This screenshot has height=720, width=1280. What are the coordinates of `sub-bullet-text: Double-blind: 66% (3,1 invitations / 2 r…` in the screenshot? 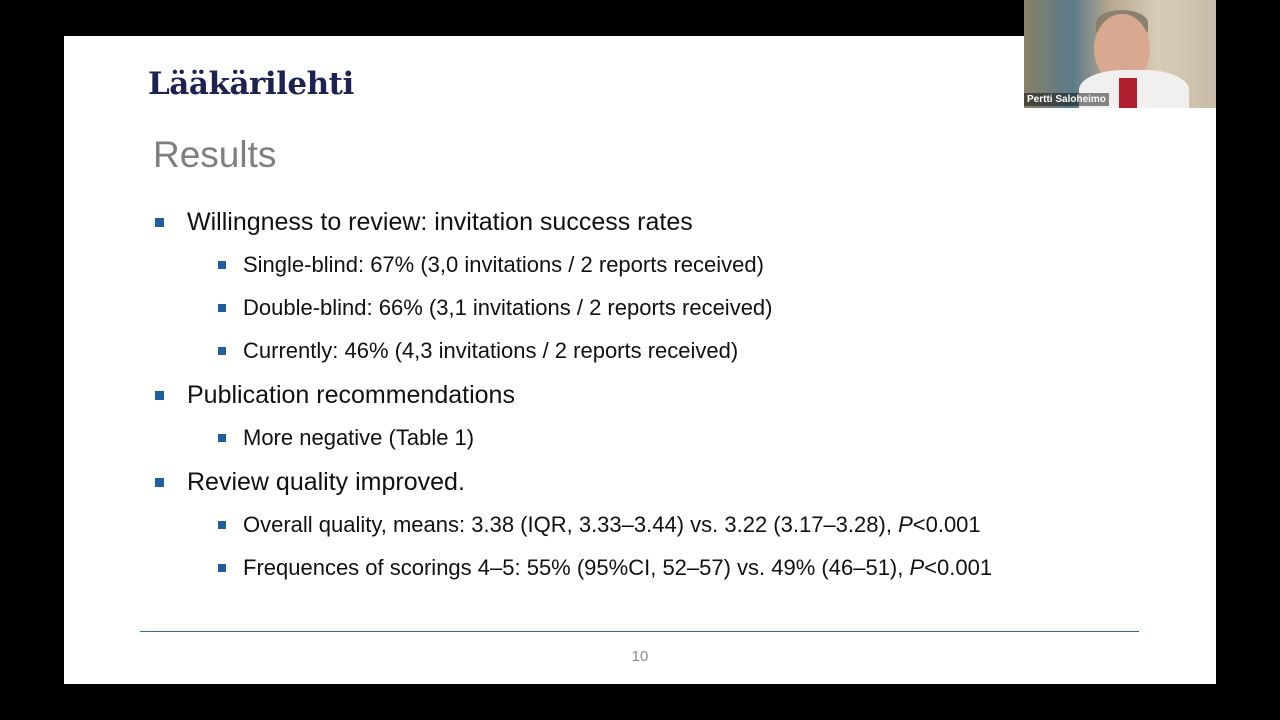 It's located at (508, 308).